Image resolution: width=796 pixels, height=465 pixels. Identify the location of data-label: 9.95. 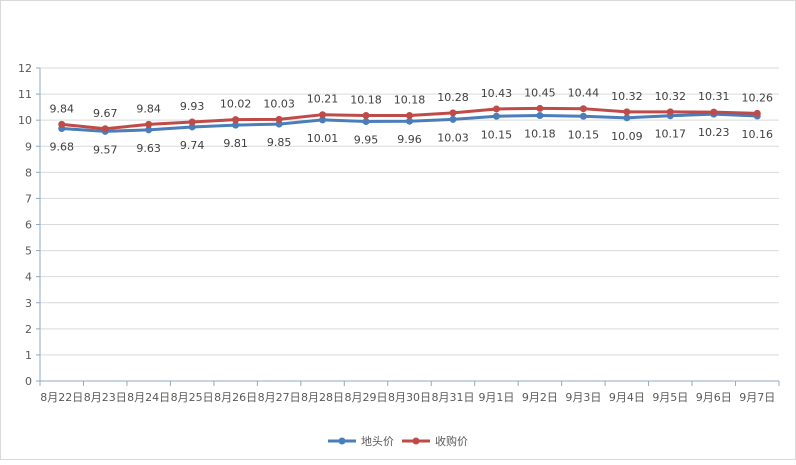
(366, 139).